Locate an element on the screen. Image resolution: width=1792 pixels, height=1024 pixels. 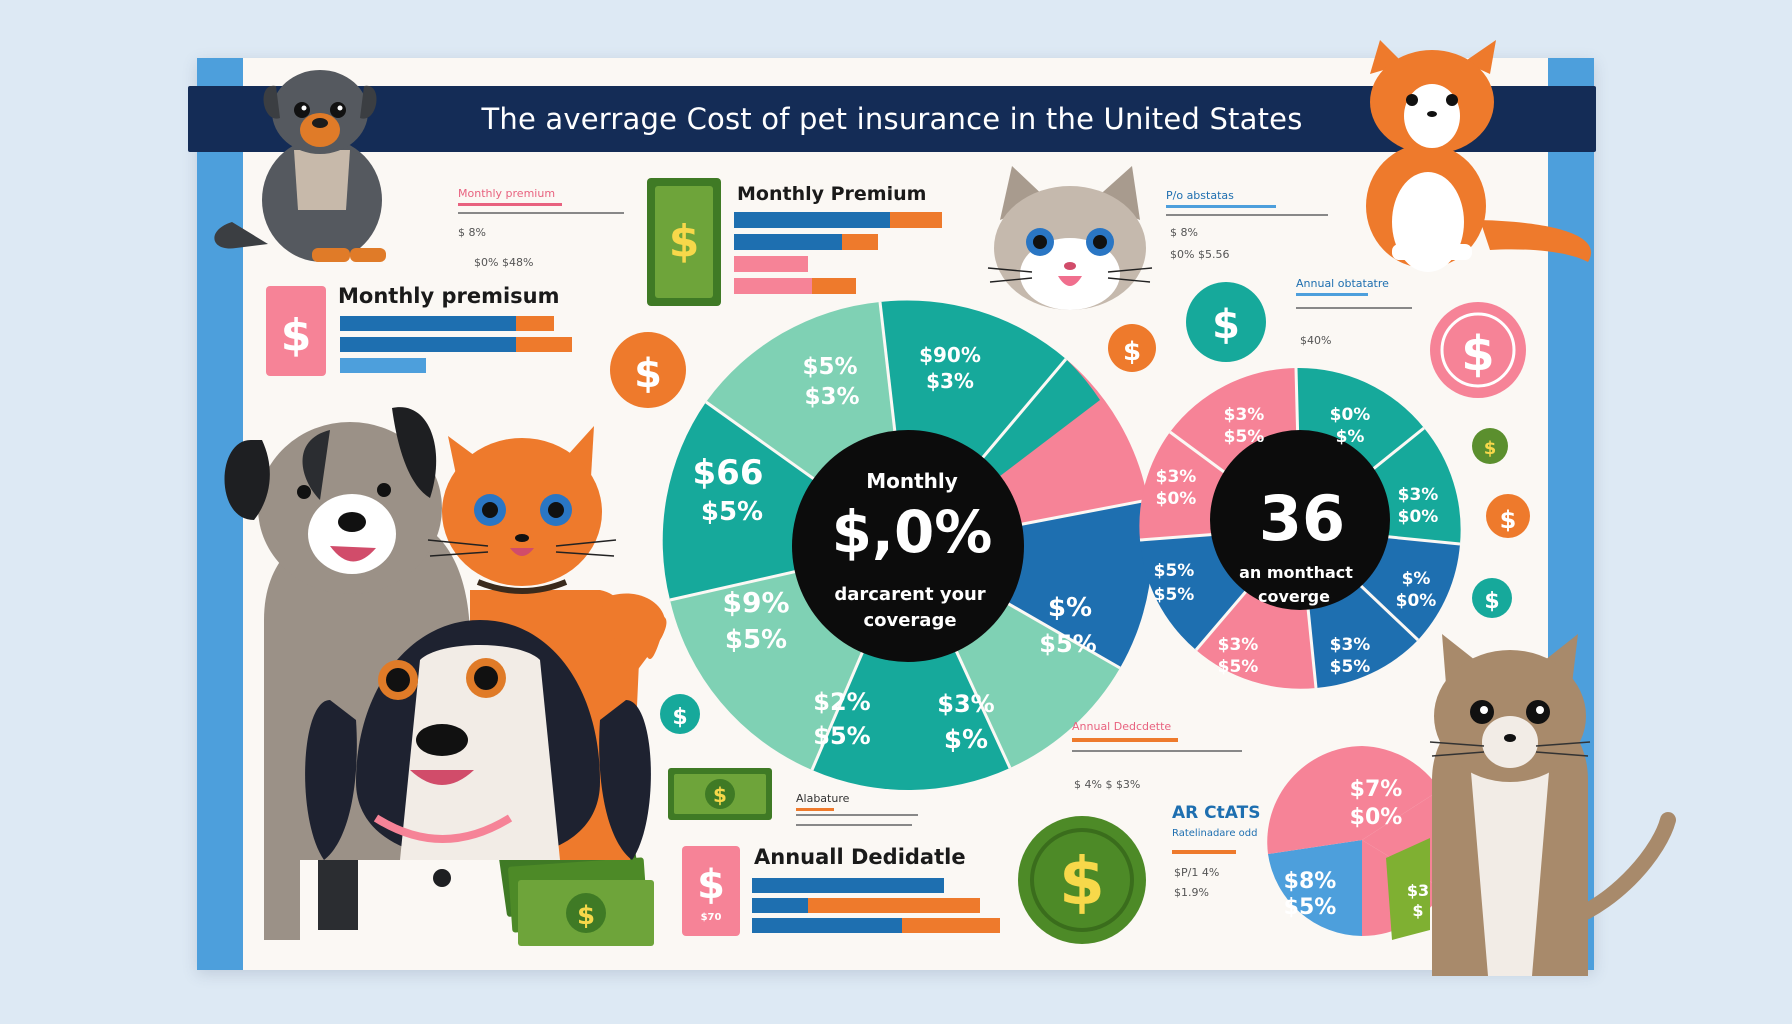
pie-label: $3 is located at coordinates (1418, 890).